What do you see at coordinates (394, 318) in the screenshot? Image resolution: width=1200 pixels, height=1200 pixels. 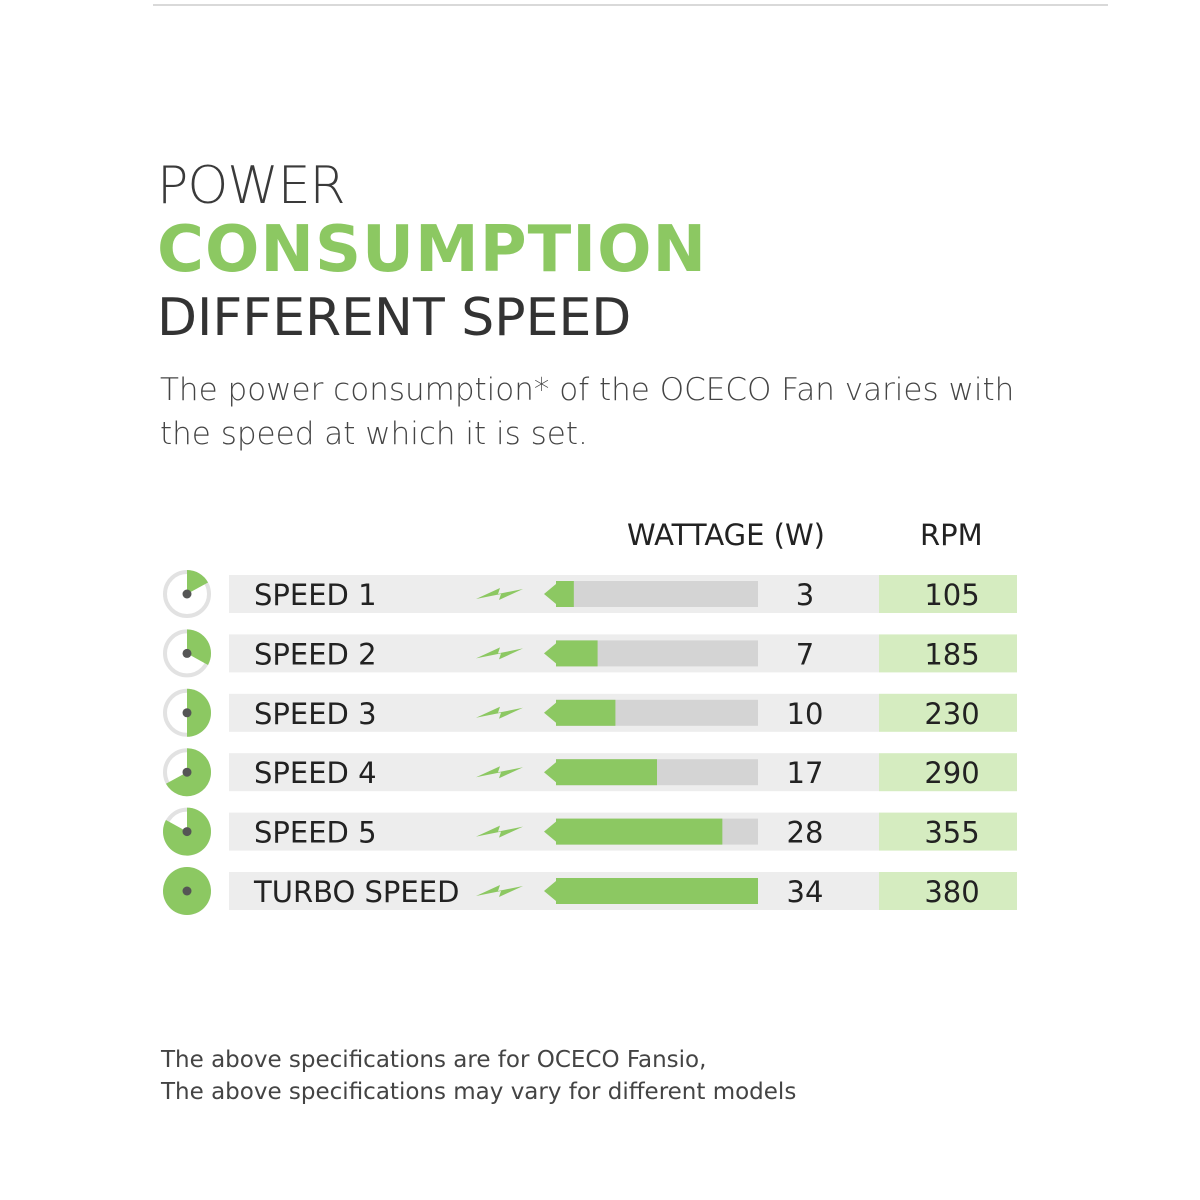 I see `title-different-speed: DIFFERENT SPEED` at bounding box center [394, 318].